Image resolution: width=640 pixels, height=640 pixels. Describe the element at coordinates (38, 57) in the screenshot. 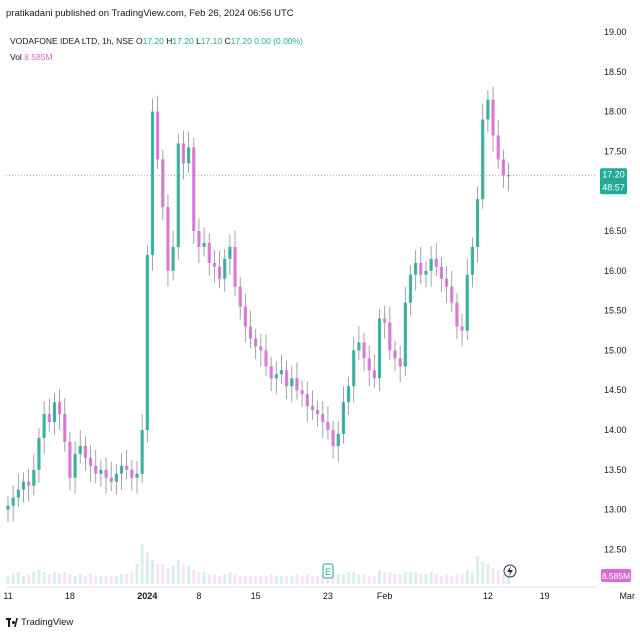

I see `volume-value: 8.585M` at that location.